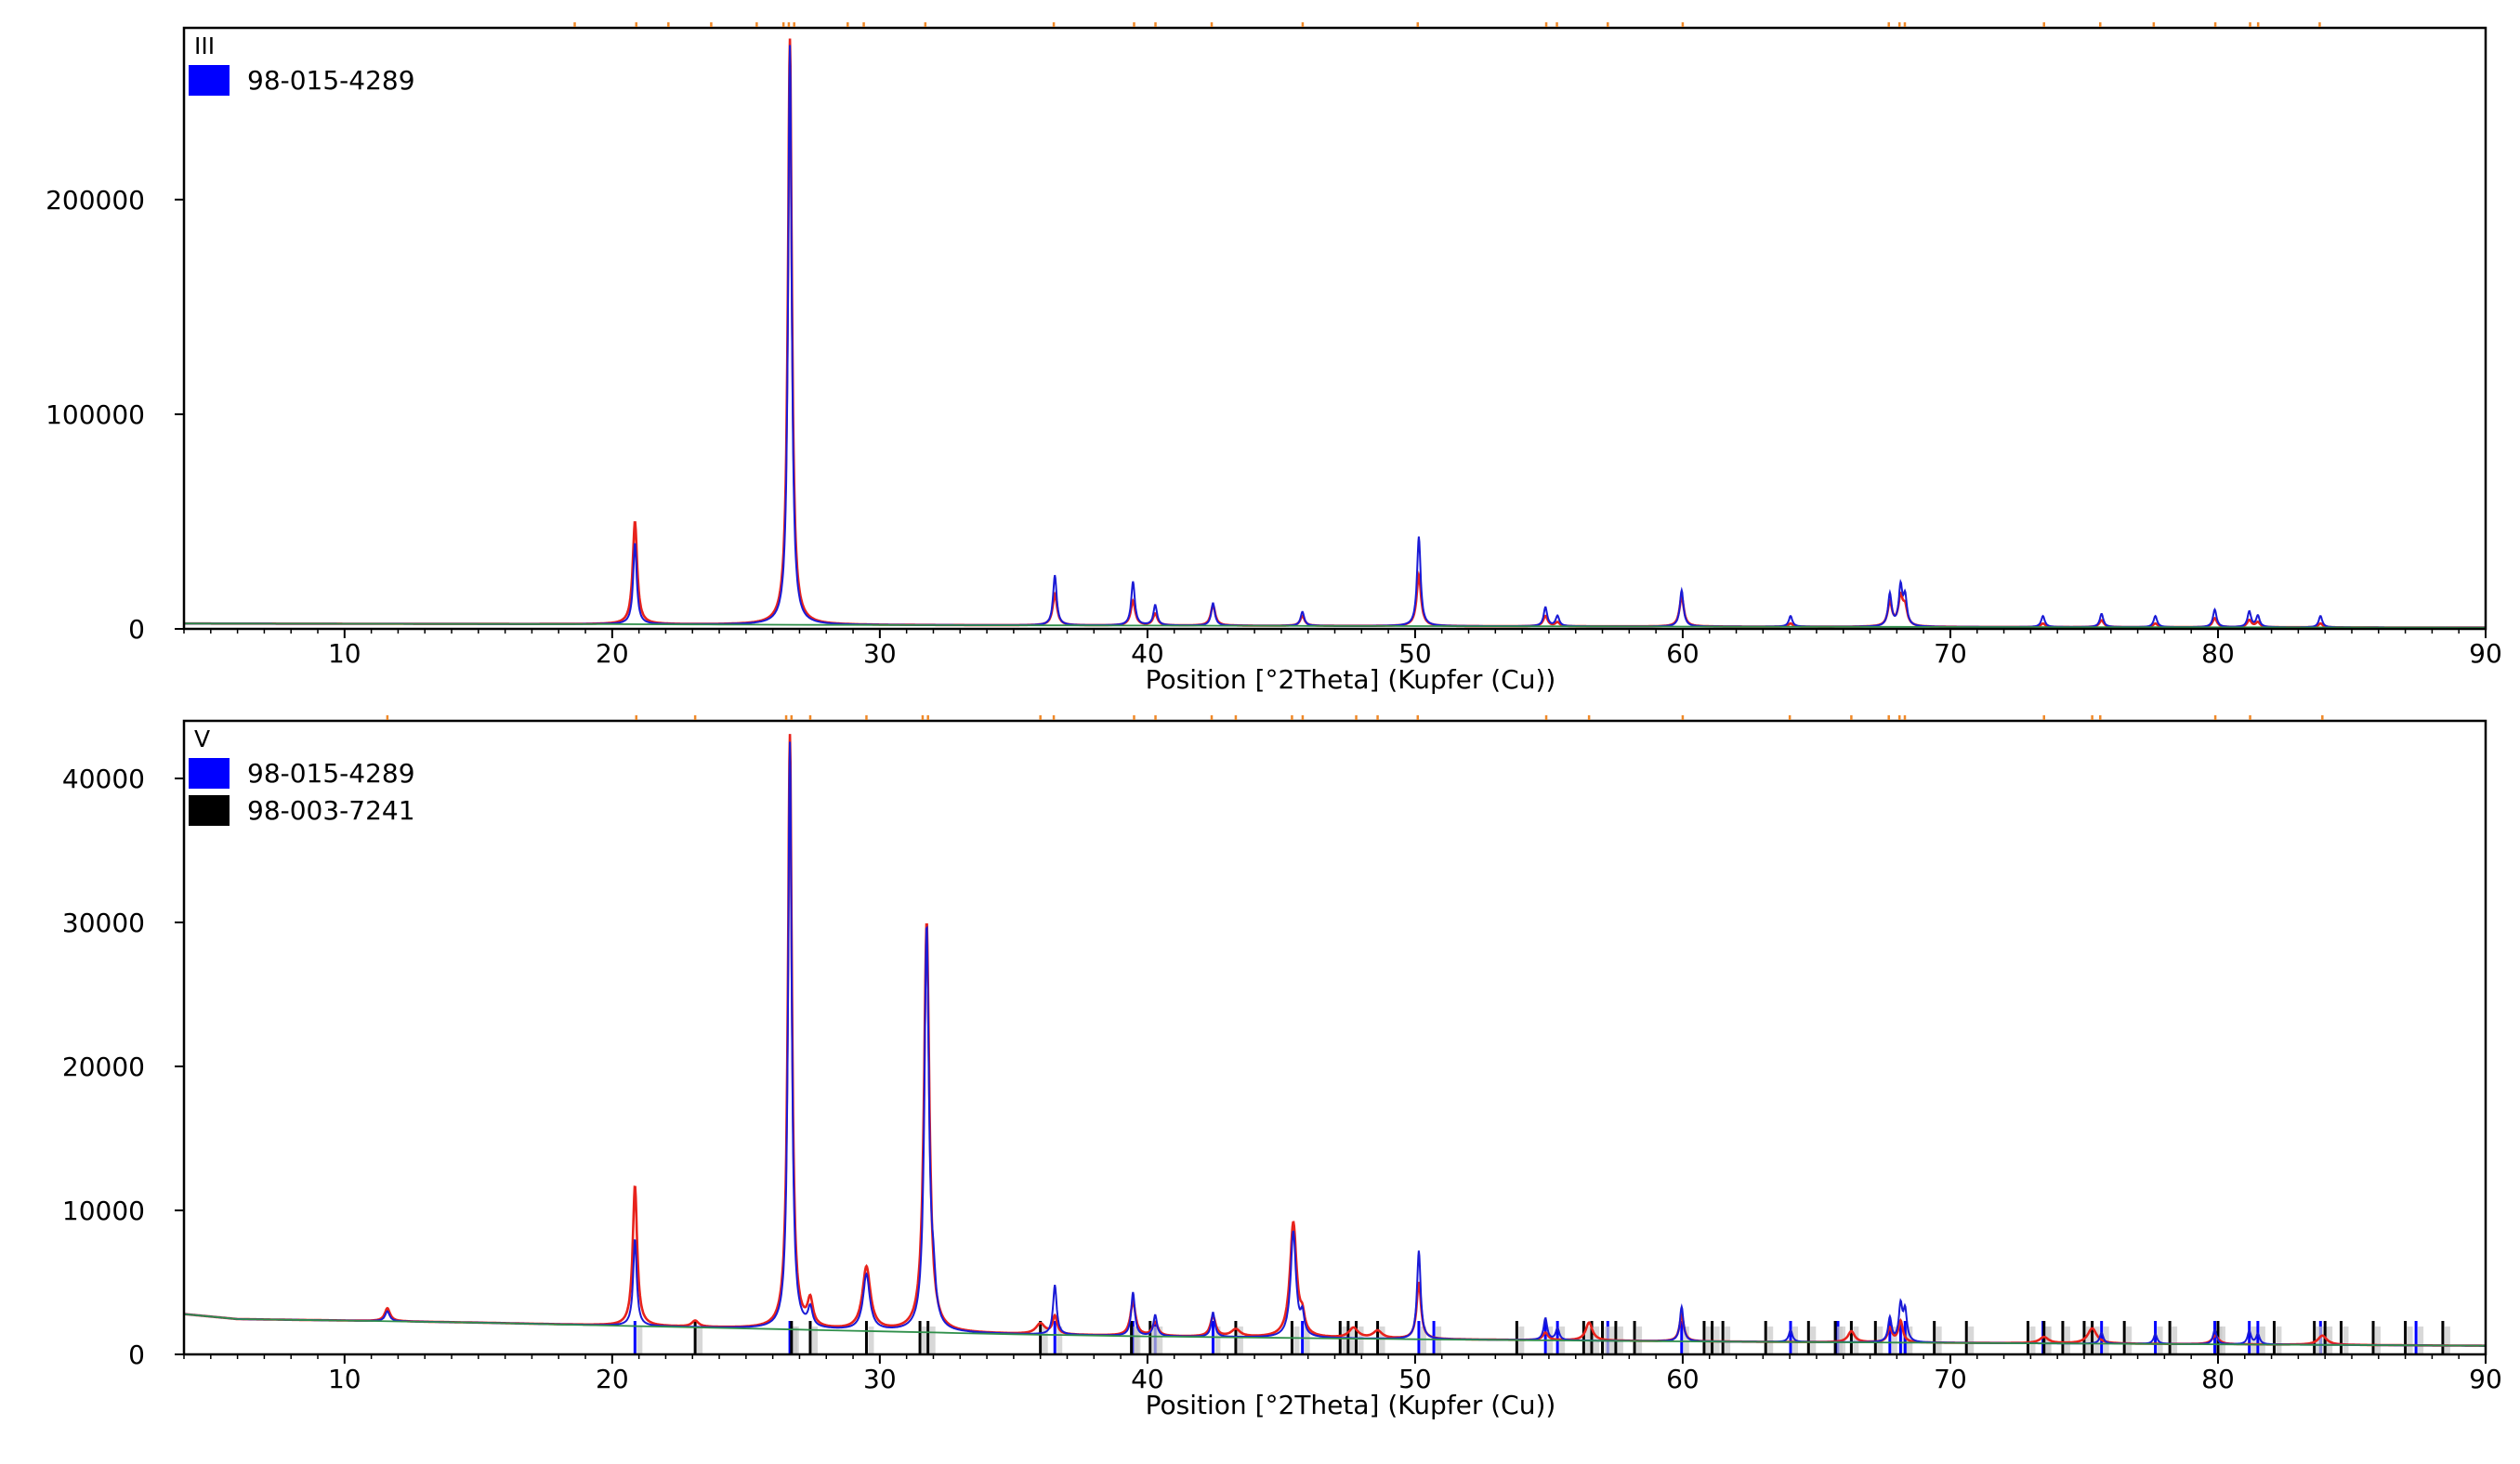 The width and height of the screenshot is (2520, 1464). I want to click on y-tick-label: 40000, so click(103, 779).